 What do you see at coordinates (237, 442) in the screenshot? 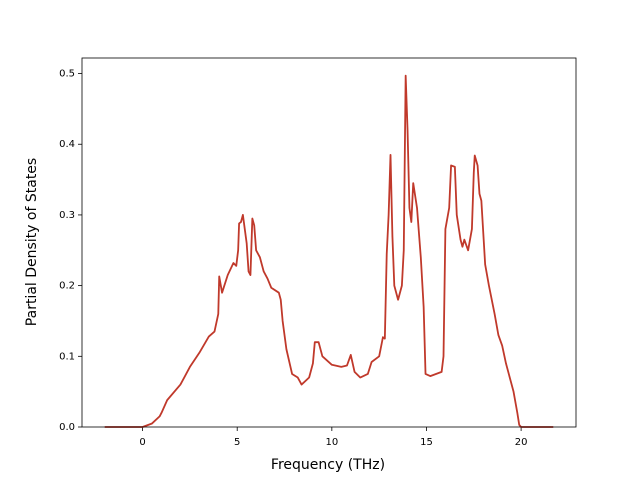
I see `x-tick-label: 5` at bounding box center [237, 442].